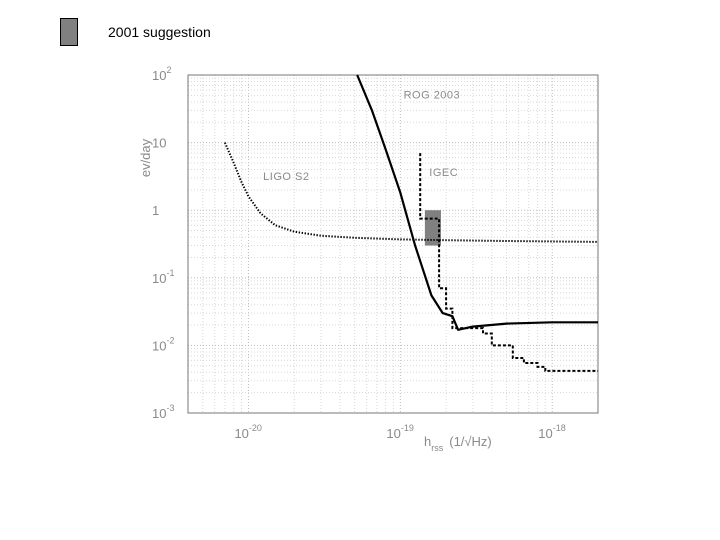  Describe the element at coordinates (163, 277) in the screenshot. I see `y-tick-label: 10⁻¹` at that location.